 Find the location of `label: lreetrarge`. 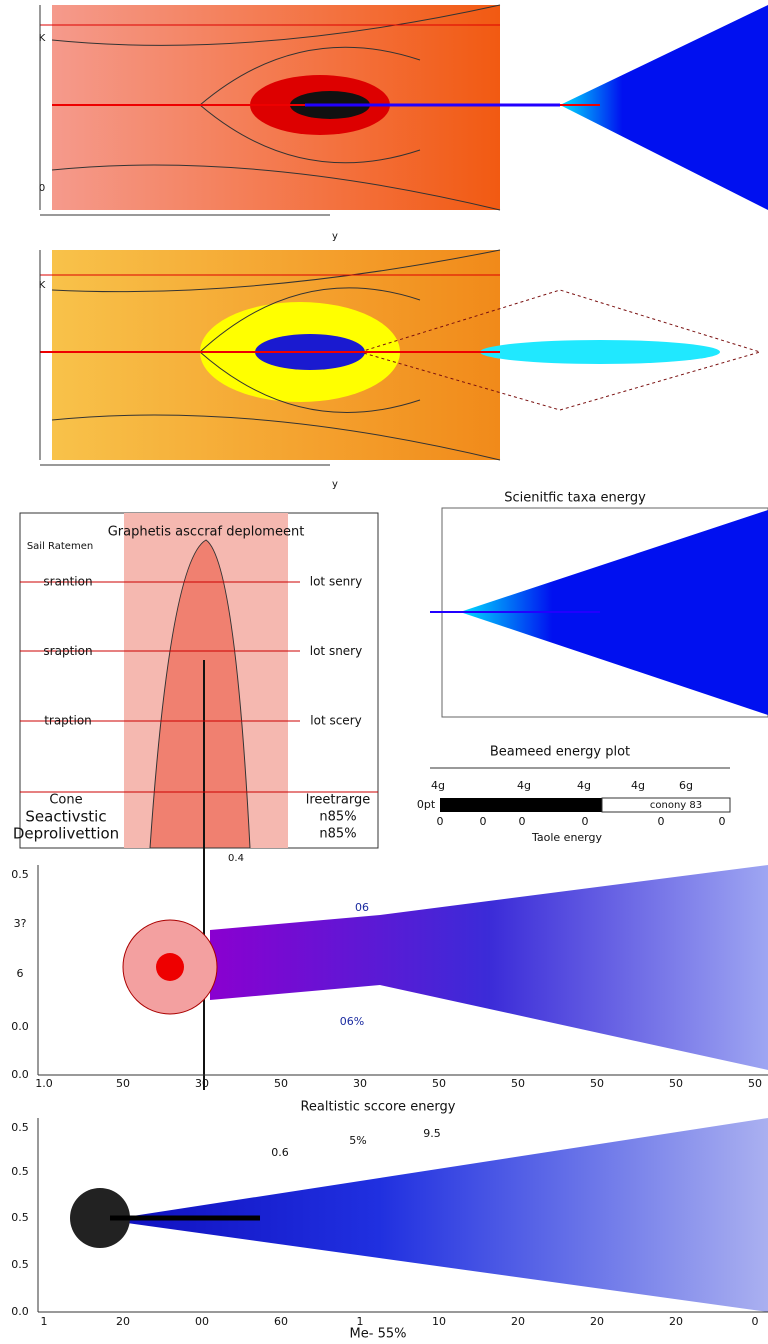

label: lreetrarge is located at coordinates (338, 800).